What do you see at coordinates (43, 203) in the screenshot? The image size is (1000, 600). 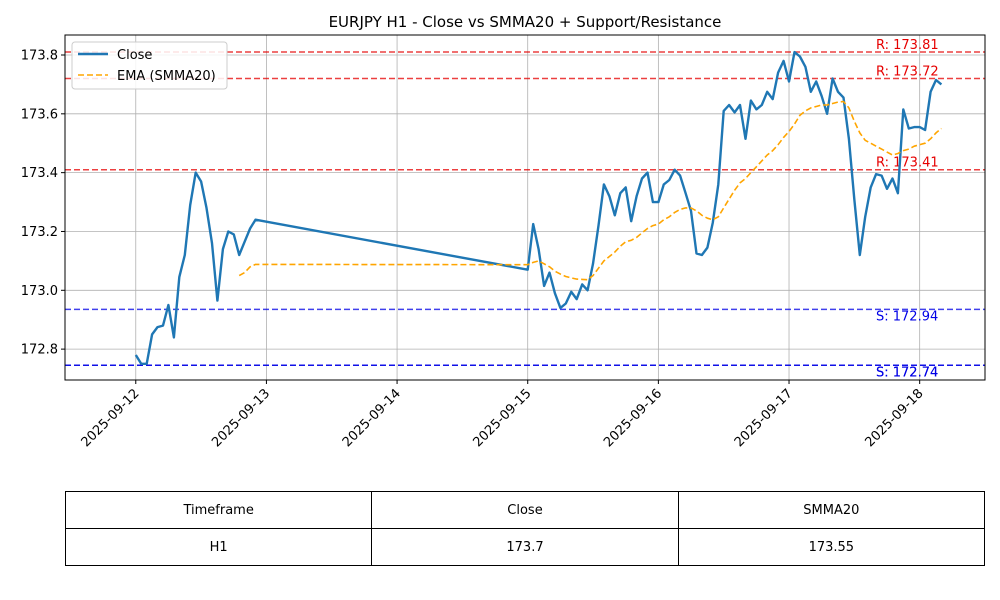 I see `y-axis: 172.8 173.0 173.2 173.4 173.6 173.8` at bounding box center [43, 203].